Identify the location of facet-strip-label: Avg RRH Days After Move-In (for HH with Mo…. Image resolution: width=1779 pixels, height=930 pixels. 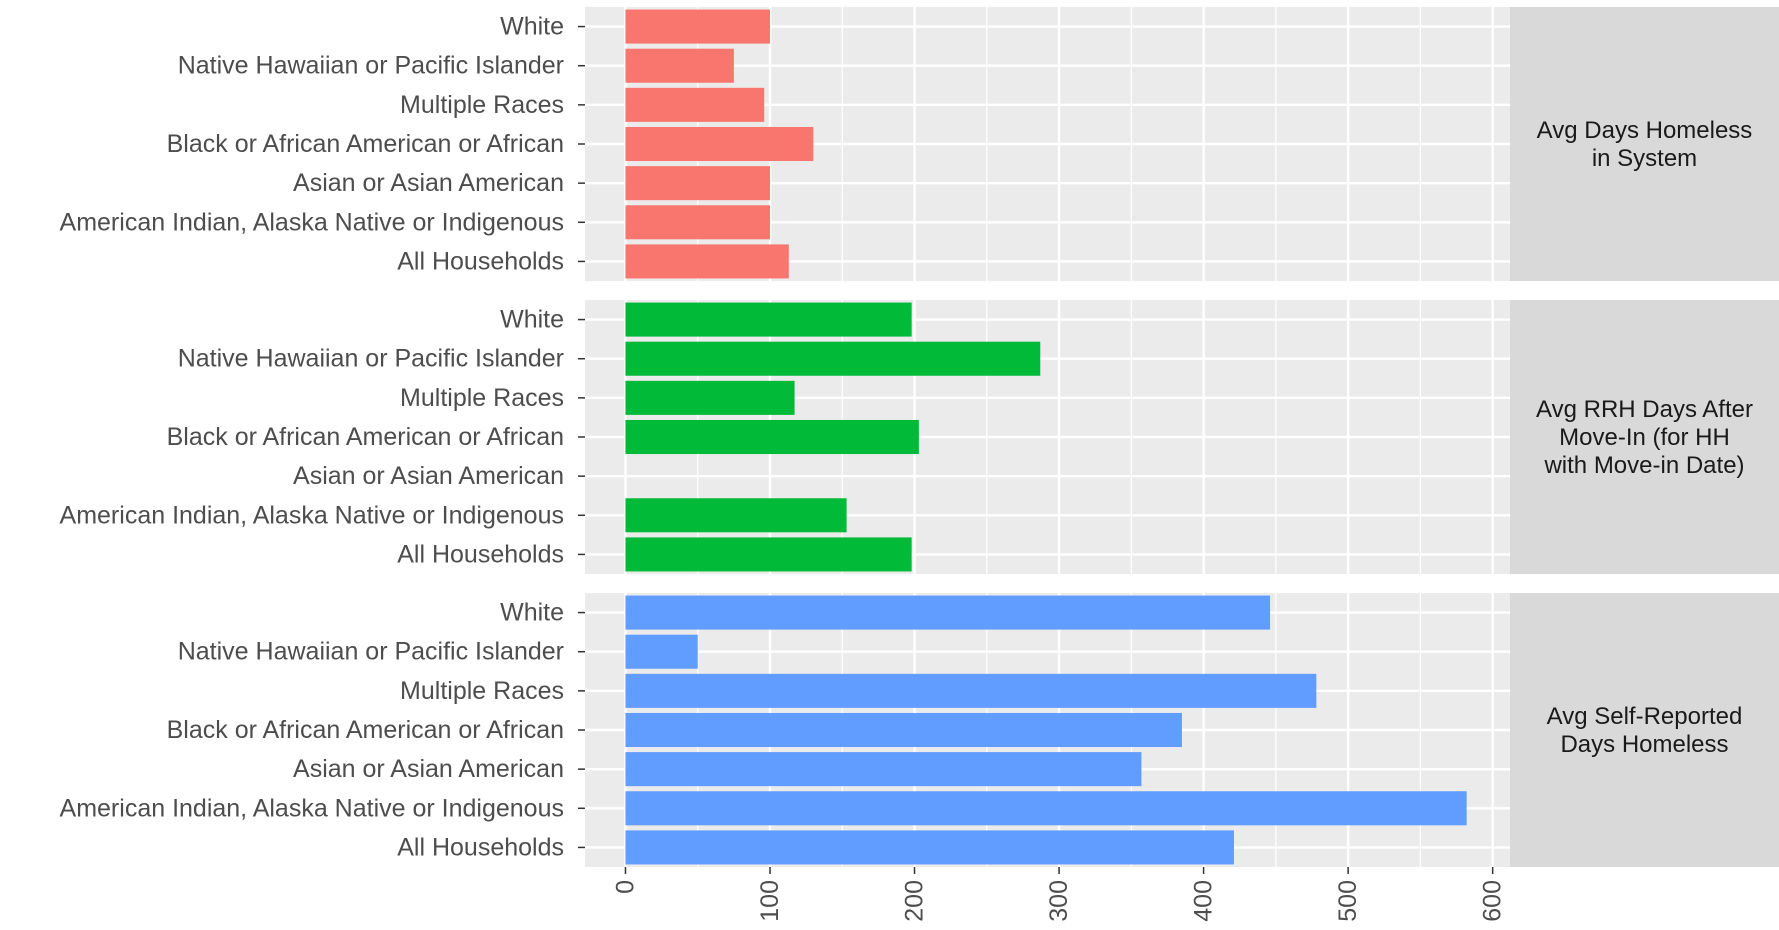
(1644, 437).